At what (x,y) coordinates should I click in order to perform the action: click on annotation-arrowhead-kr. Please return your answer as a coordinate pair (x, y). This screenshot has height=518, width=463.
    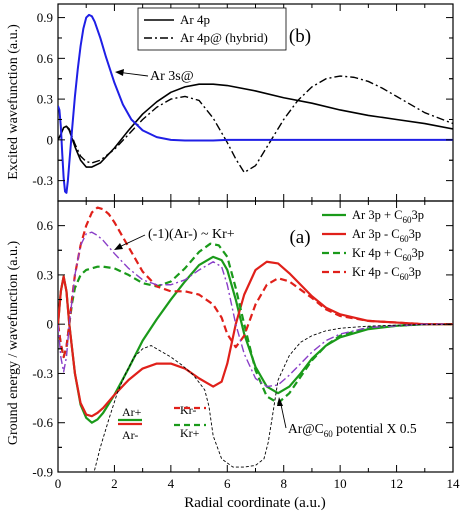
    Looking at the image, I should click on (118, 246).